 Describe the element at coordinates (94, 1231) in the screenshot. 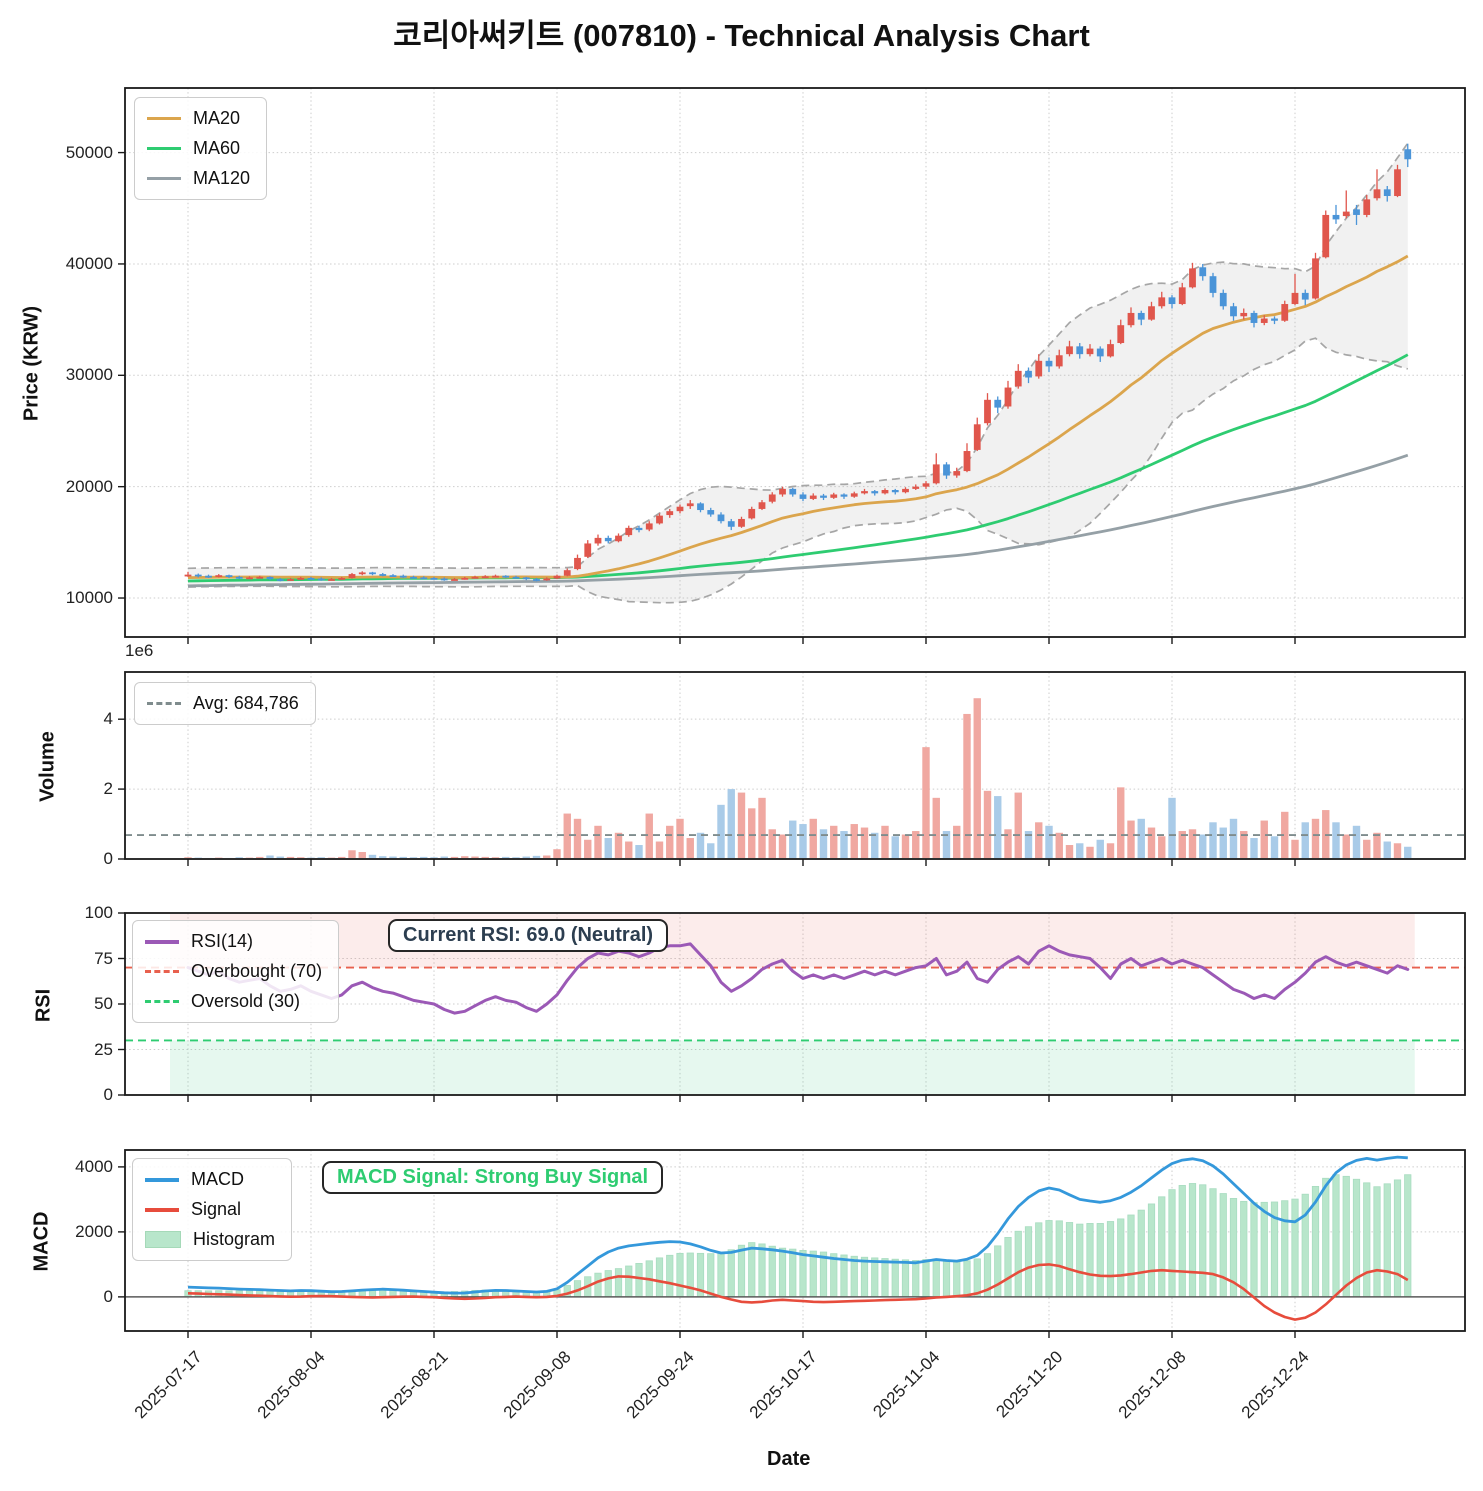

I see `y-tick-label: 2000` at that location.